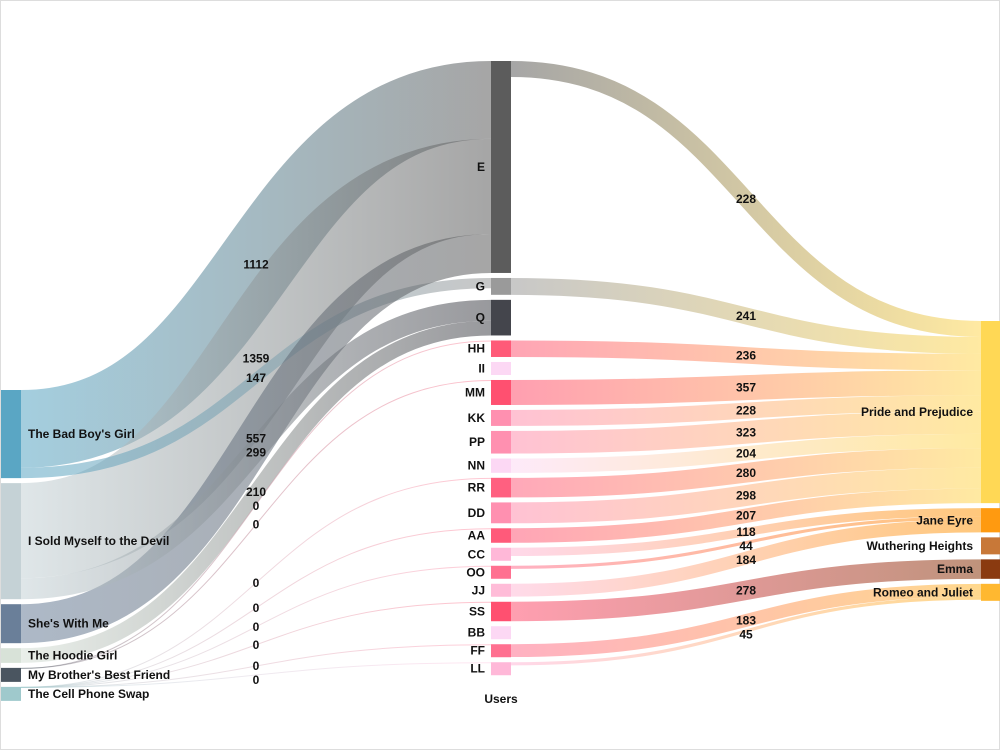  I want to click on link-value-label: 323, so click(746, 432).